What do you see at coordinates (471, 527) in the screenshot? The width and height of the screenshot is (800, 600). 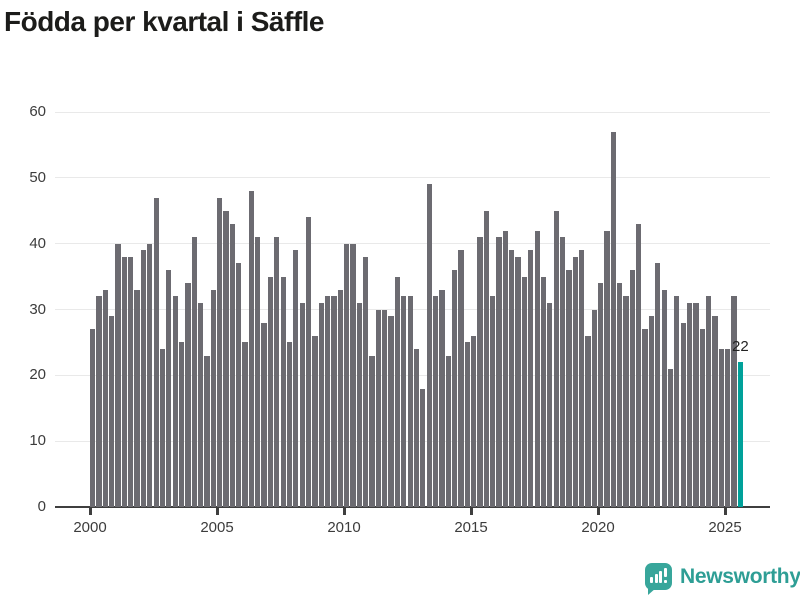 I see `x-axis-label-2015: 2015` at bounding box center [471, 527].